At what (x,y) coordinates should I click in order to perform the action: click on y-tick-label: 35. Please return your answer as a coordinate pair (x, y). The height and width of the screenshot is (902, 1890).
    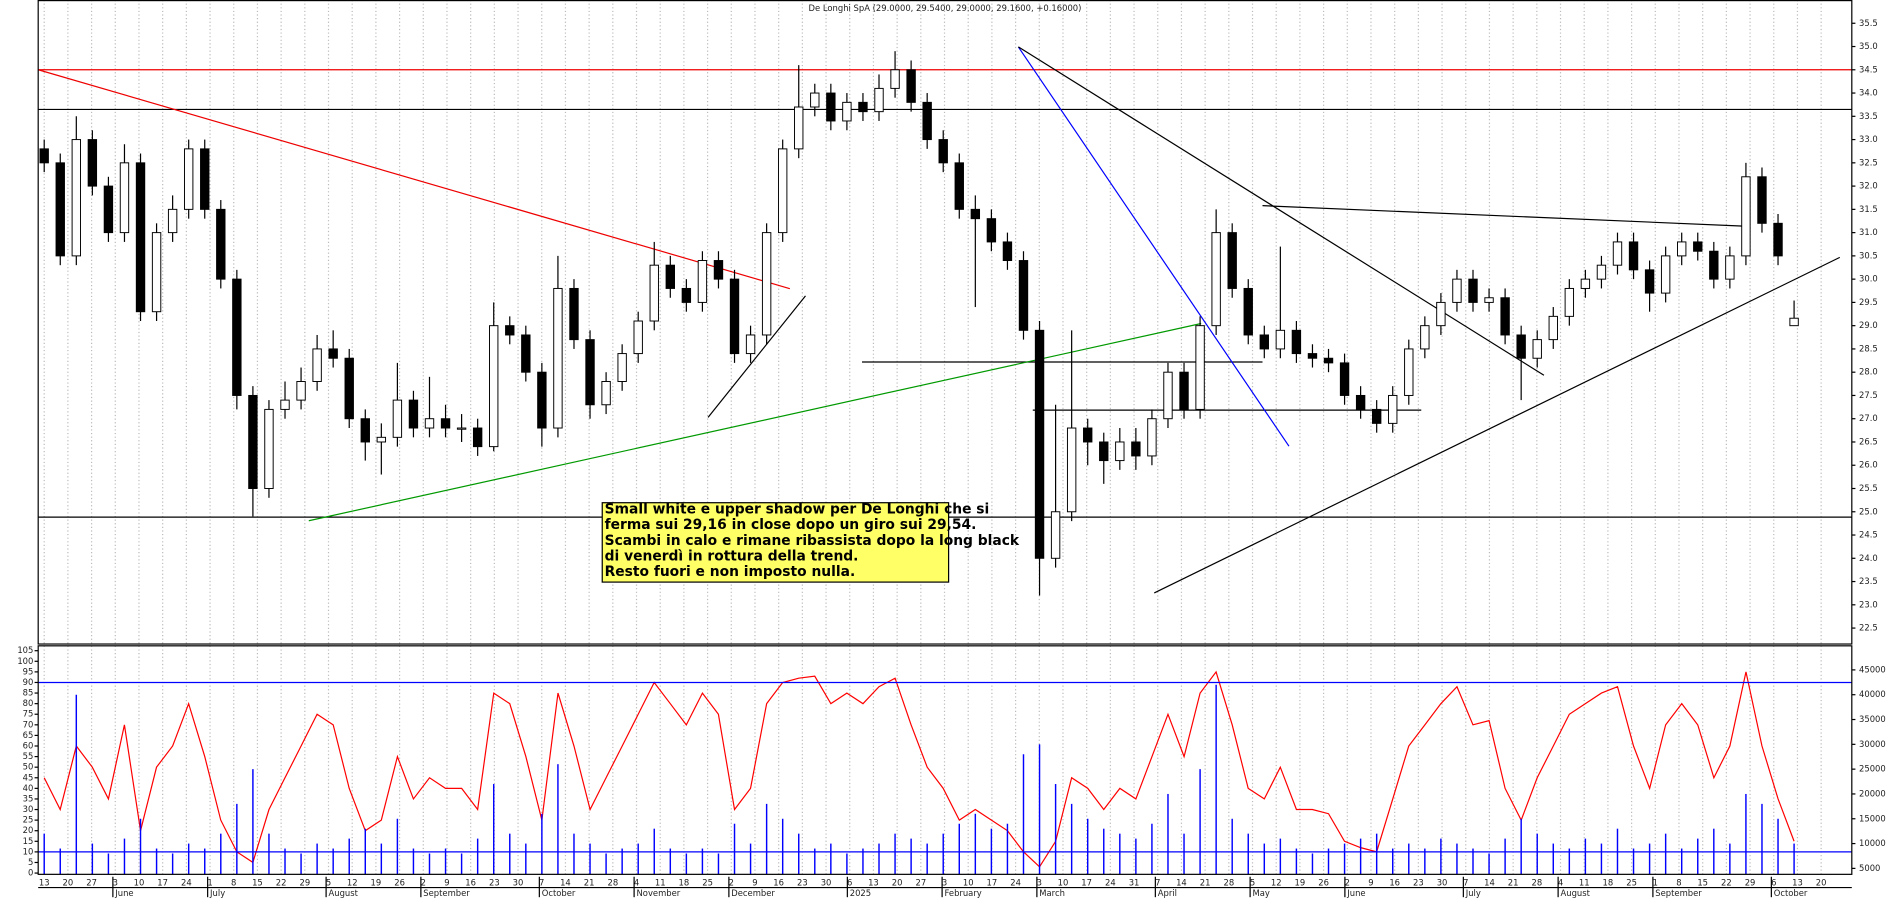
    Looking at the image, I should click on (28, 798).